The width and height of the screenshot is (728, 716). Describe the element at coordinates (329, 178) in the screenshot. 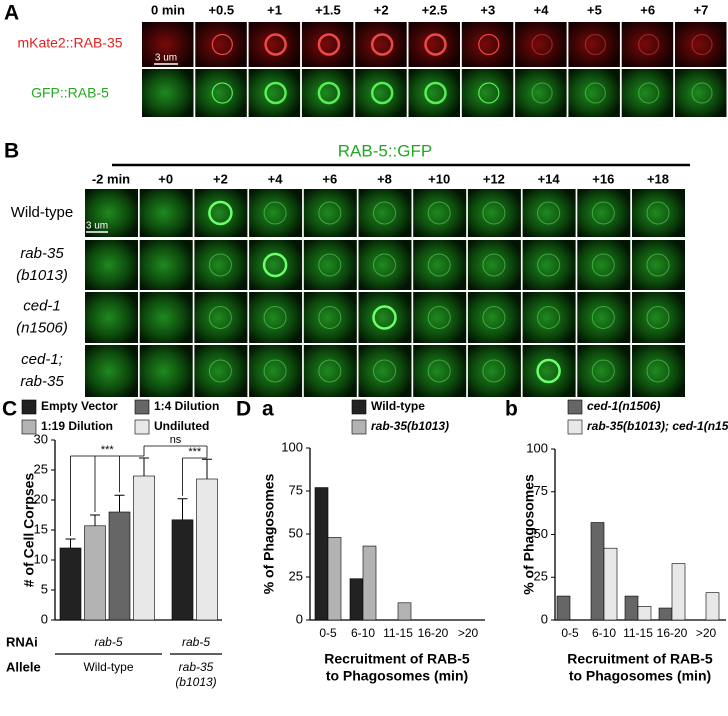

I see `time-label: +6` at that location.